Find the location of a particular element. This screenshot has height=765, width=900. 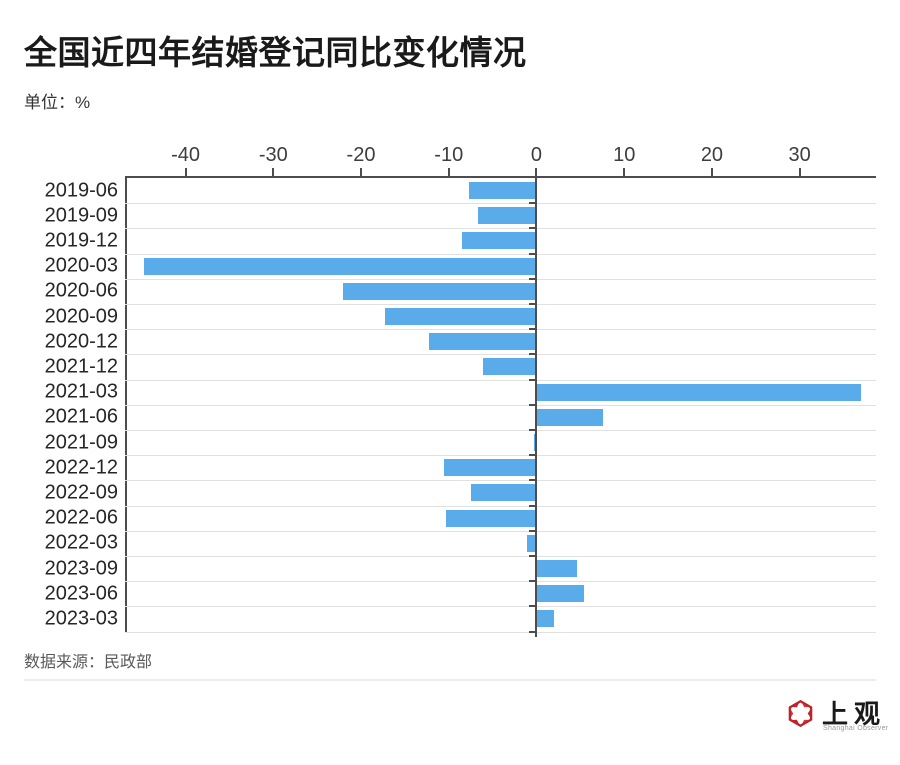

category-label: 2023-03 is located at coordinates (81, 618).